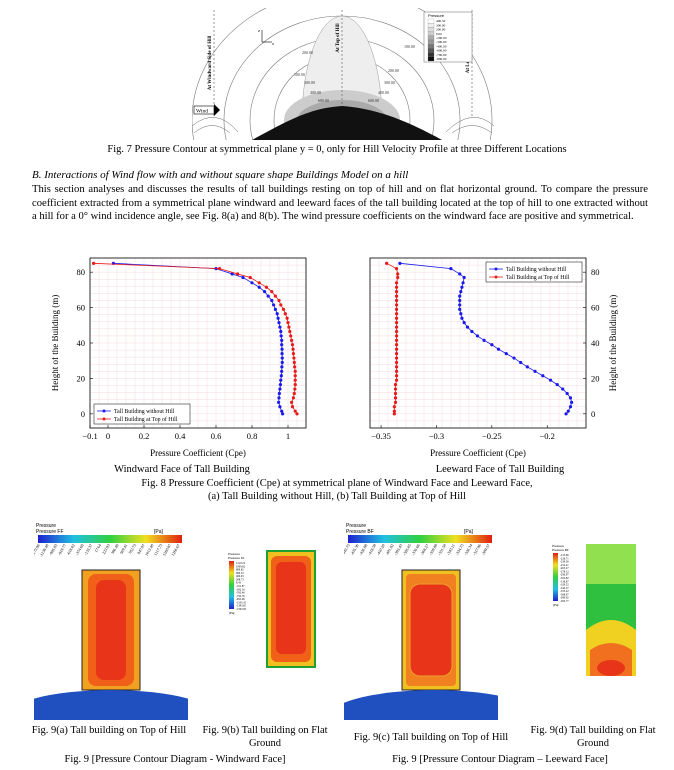 Image resolution: width=674 pixels, height=770 pixels. I want to click on fig8-left-subcaption: Windward Face of Tall Building, so click(182, 469).